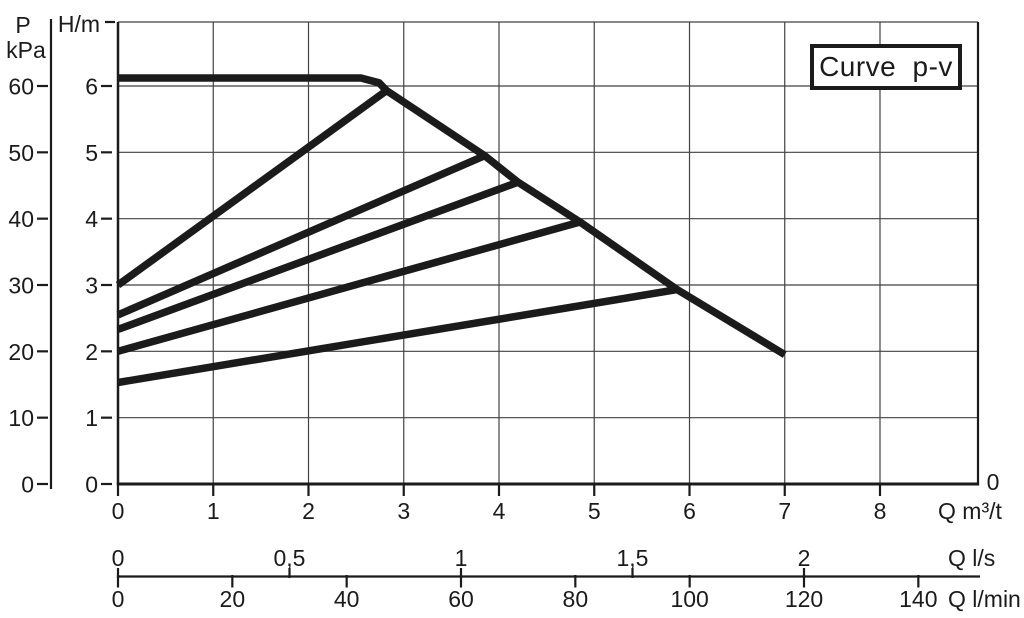  What do you see at coordinates (918, 599) in the screenshot?
I see `flow-lmin-tick-label-140: 140` at bounding box center [918, 599].